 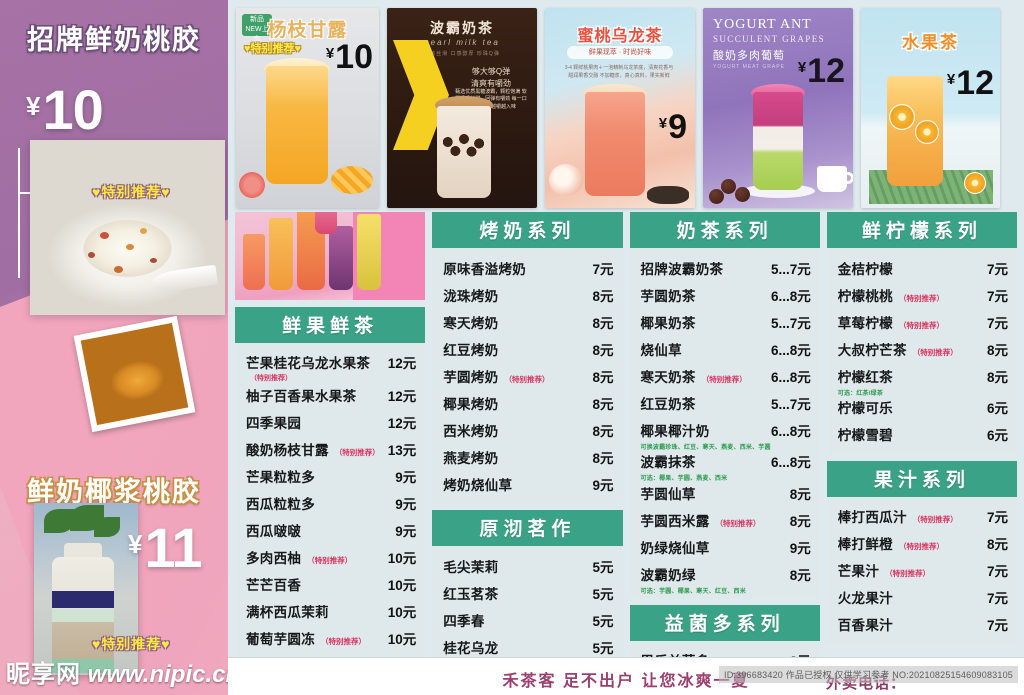 What do you see at coordinates (668, 462) in the screenshot?
I see `menu-item-name: 波霸抹茶` at bounding box center [668, 462].